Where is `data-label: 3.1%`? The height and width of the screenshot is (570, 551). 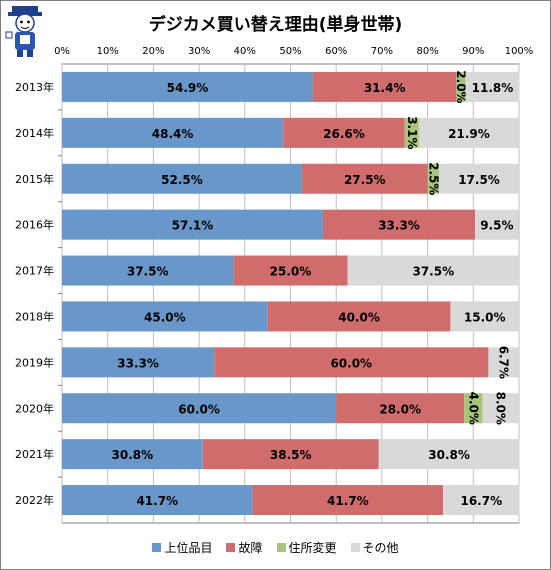 data-label: 3.1% is located at coordinates (412, 132).